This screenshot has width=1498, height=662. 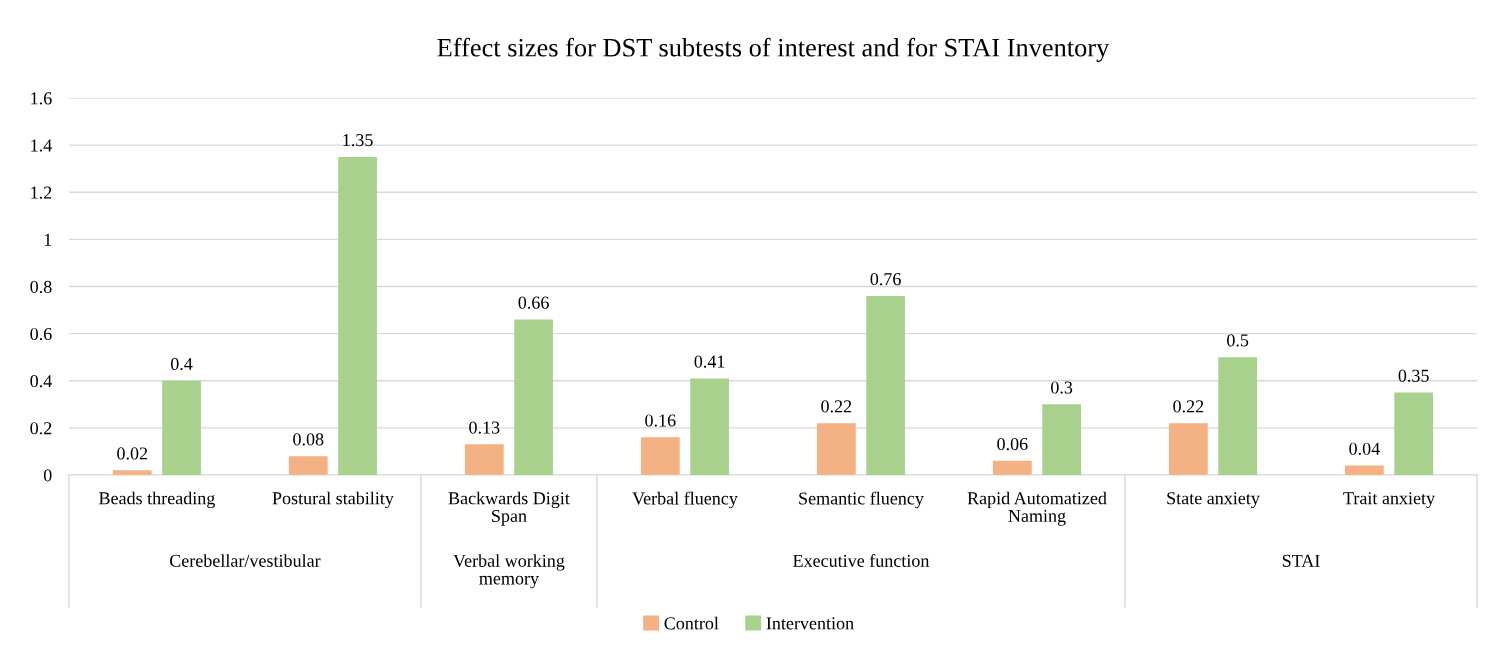 What do you see at coordinates (41, 381) in the screenshot?
I see `y-tick-label: 0.4` at bounding box center [41, 381].